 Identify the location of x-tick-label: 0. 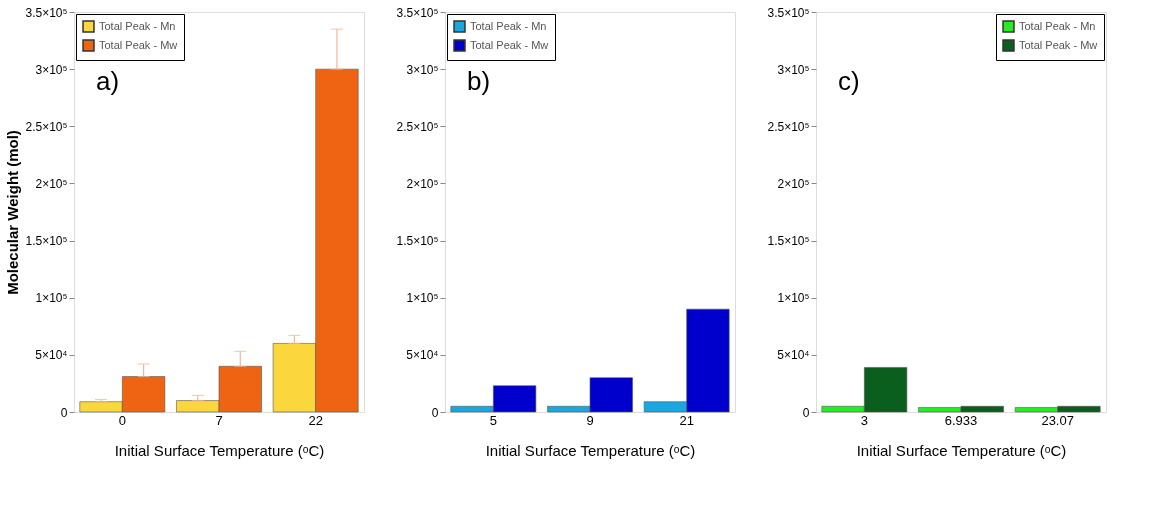
(122, 420).